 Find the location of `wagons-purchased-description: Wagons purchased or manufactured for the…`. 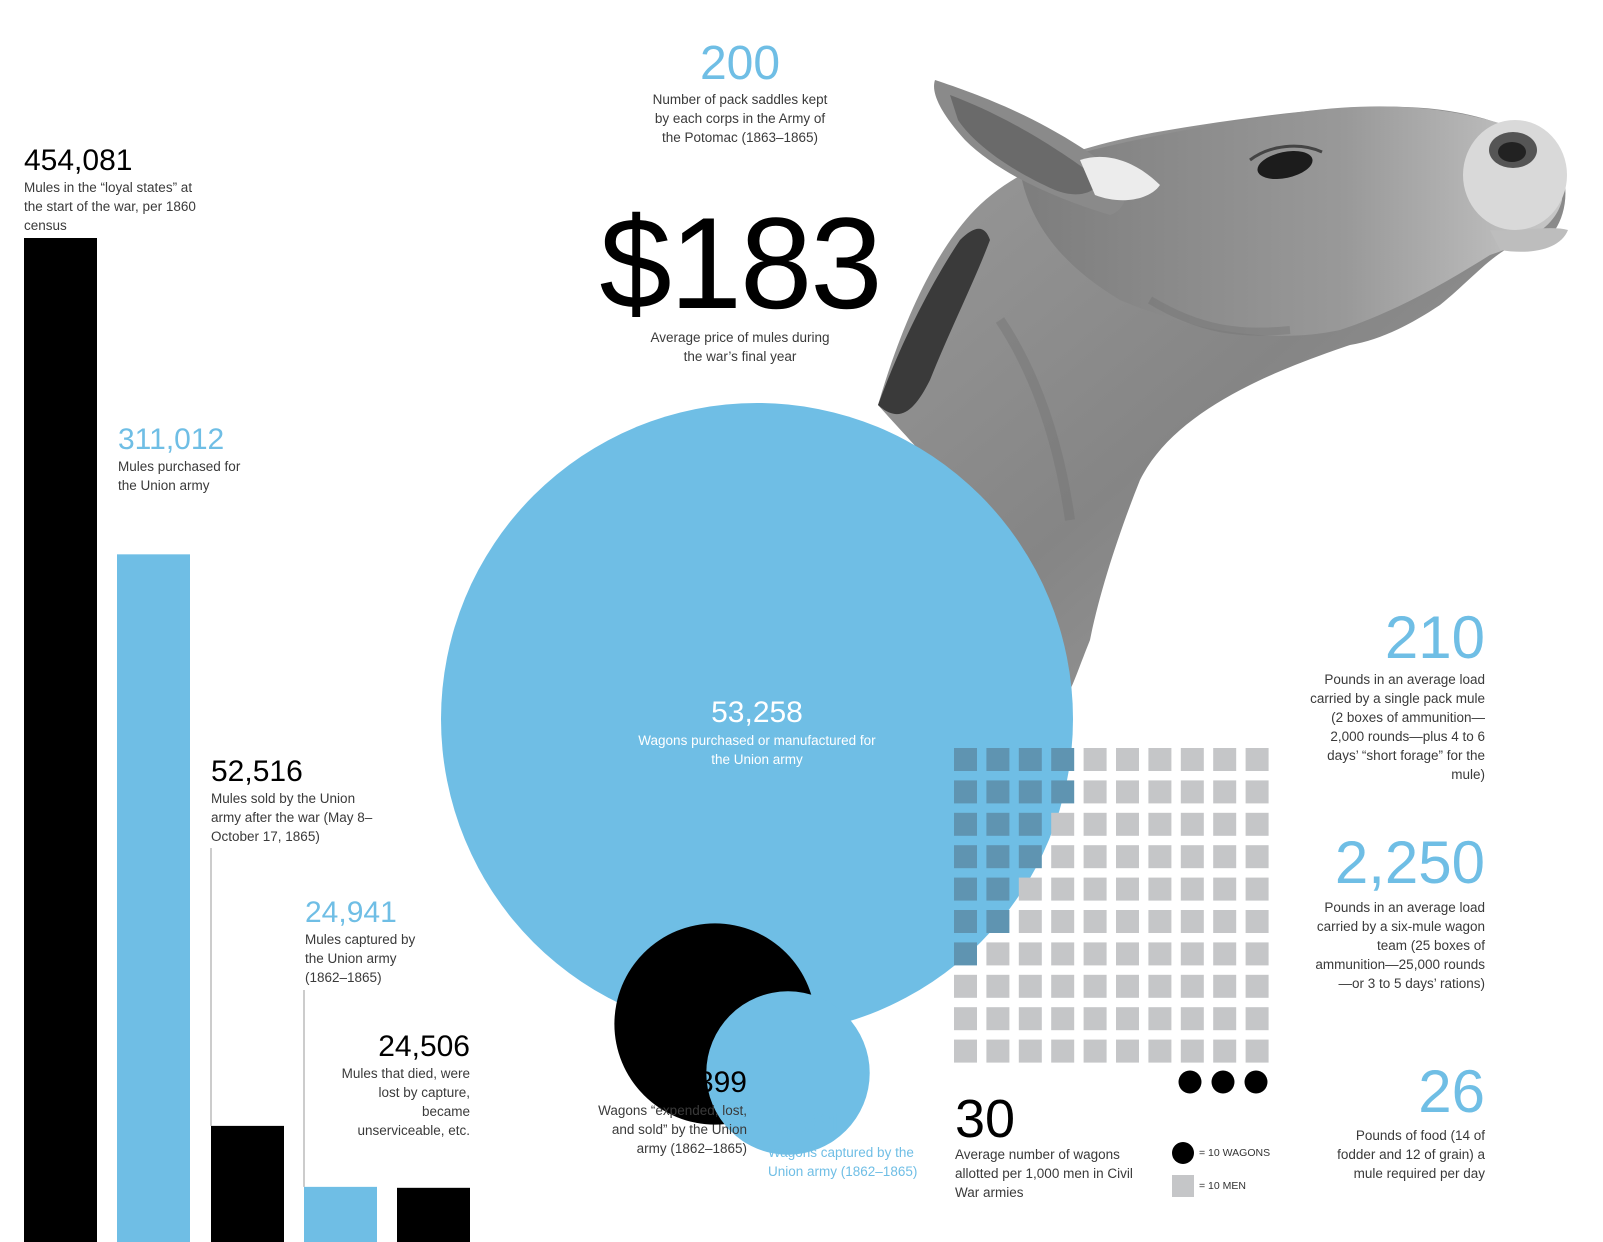

wagons-purchased-description: Wagons purchased or manufactured for the… is located at coordinates (757, 750).